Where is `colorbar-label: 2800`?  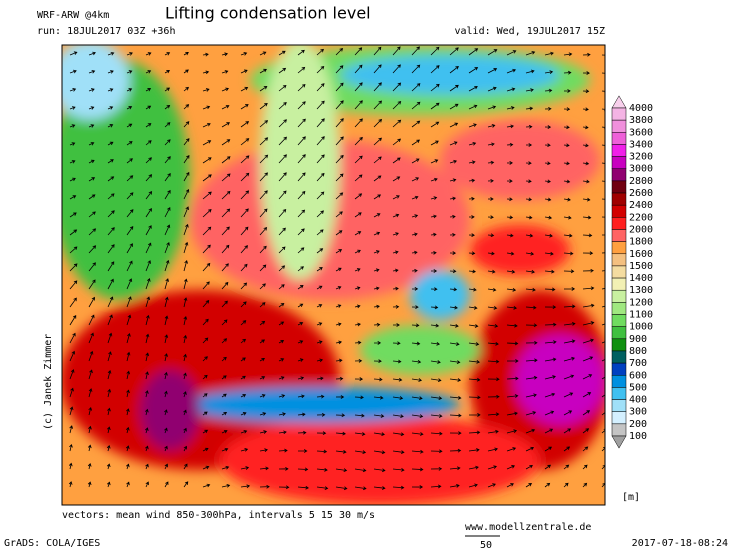
colorbar-label: 2800 is located at coordinates (641, 181).